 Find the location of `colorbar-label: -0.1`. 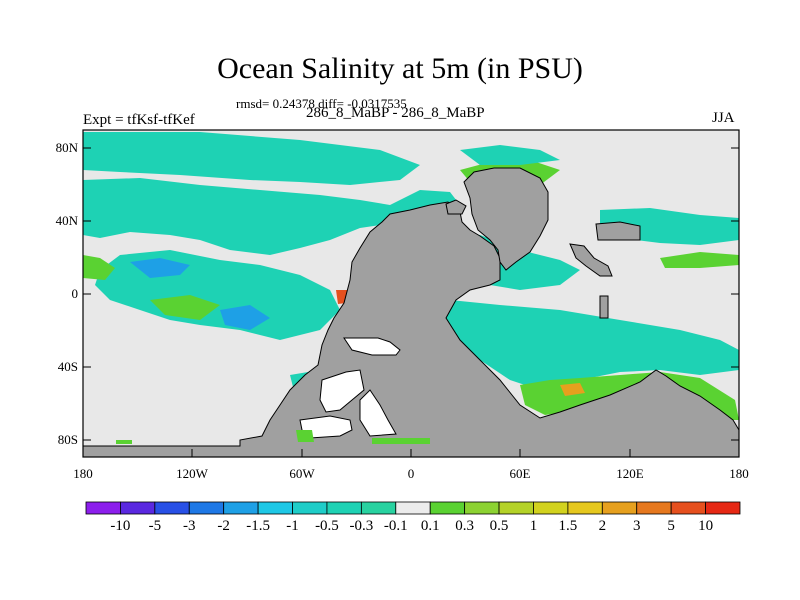

colorbar-label: -0.1 is located at coordinates (395, 526).